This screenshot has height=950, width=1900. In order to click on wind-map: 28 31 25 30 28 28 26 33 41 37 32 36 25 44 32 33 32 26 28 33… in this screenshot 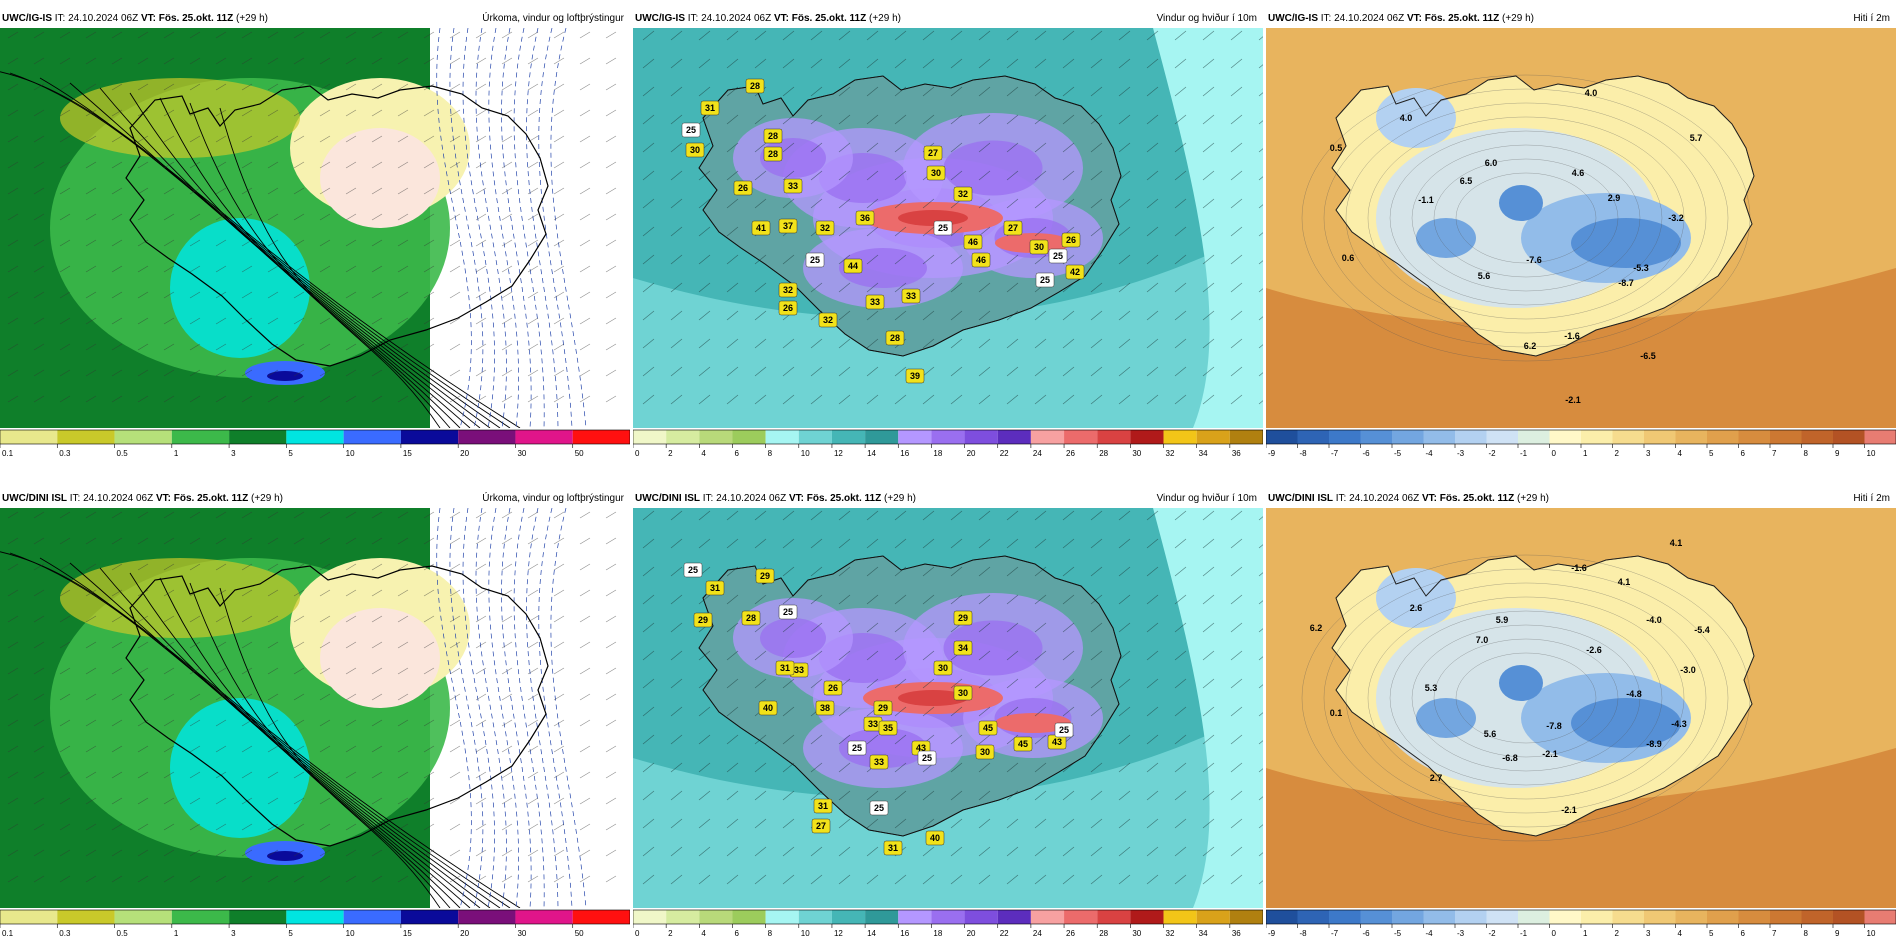, I will do `click(948, 228)`.